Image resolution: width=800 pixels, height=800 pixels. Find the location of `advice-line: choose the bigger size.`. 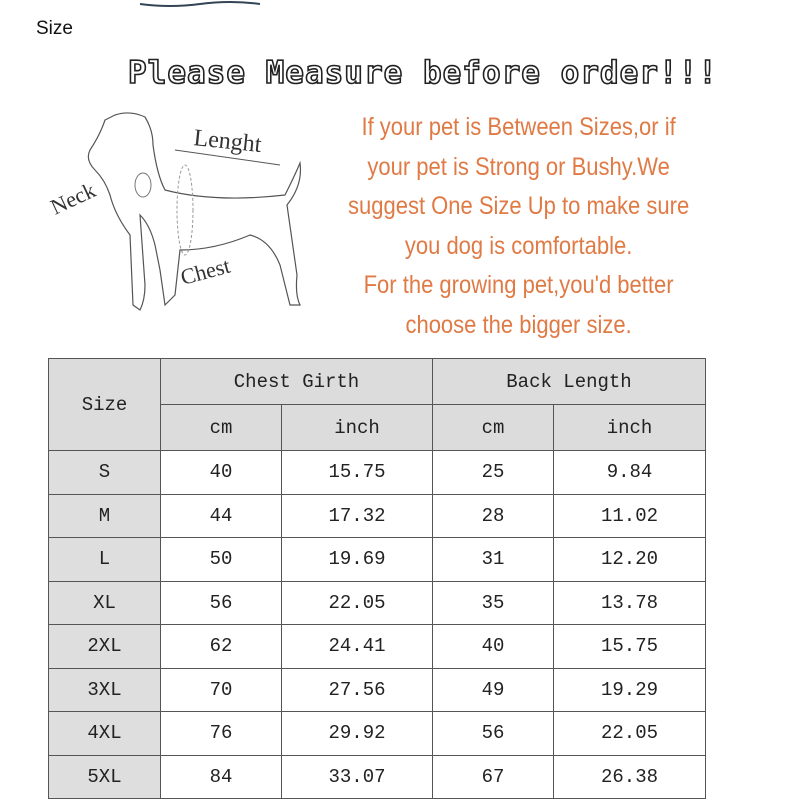

advice-line: choose the bigger size. is located at coordinates (518, 324).